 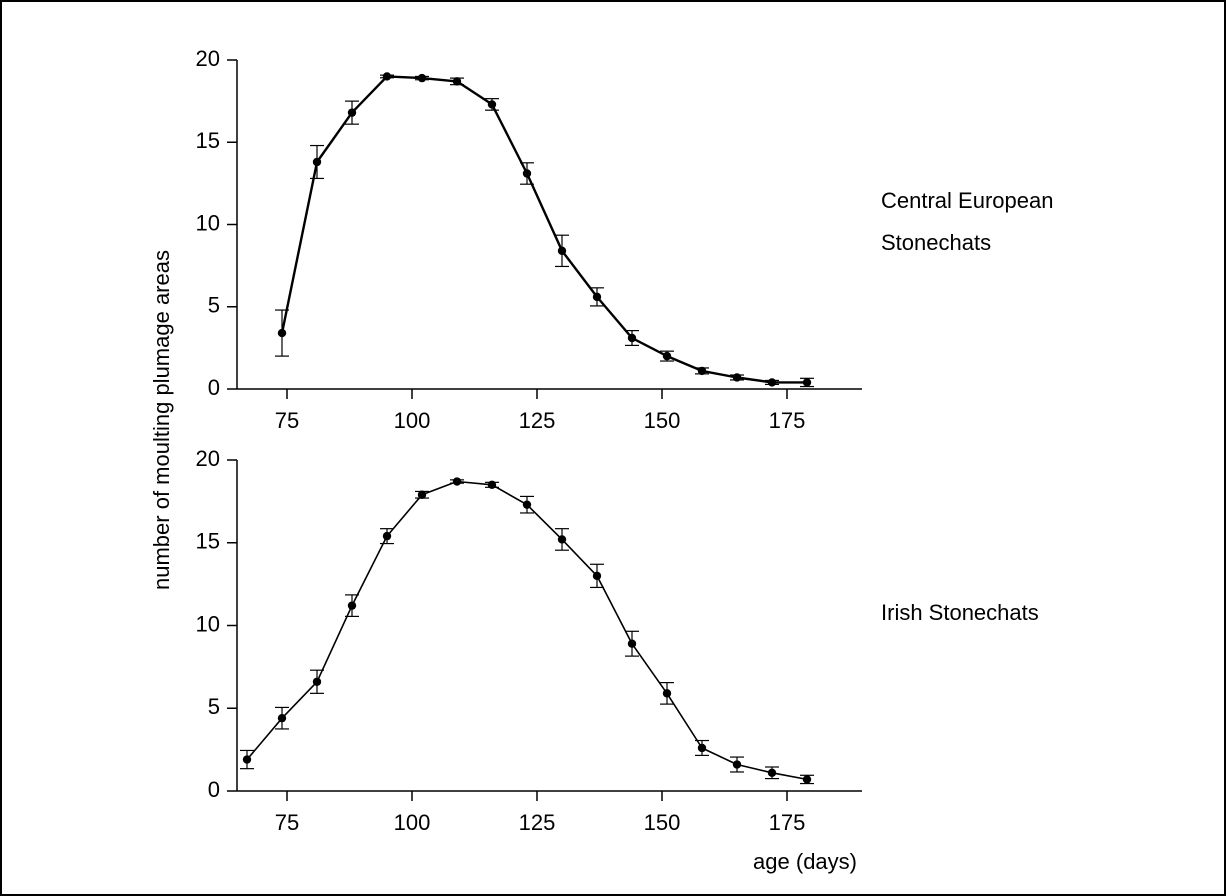 What do you see at coordinates (936, 242) in the screenshot?
I see `panel-label-central-european-line-2: Stonechats` at bounding box center [936, 242].